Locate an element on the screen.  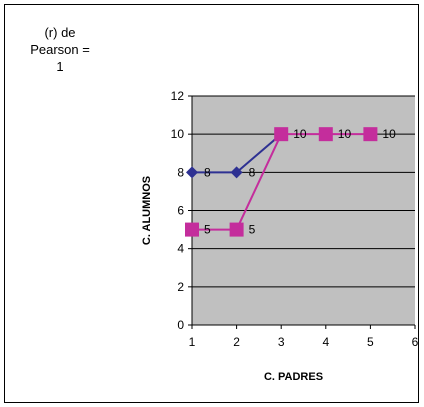
x-tick-label-2: 2 is located at coordinates (236, 342).